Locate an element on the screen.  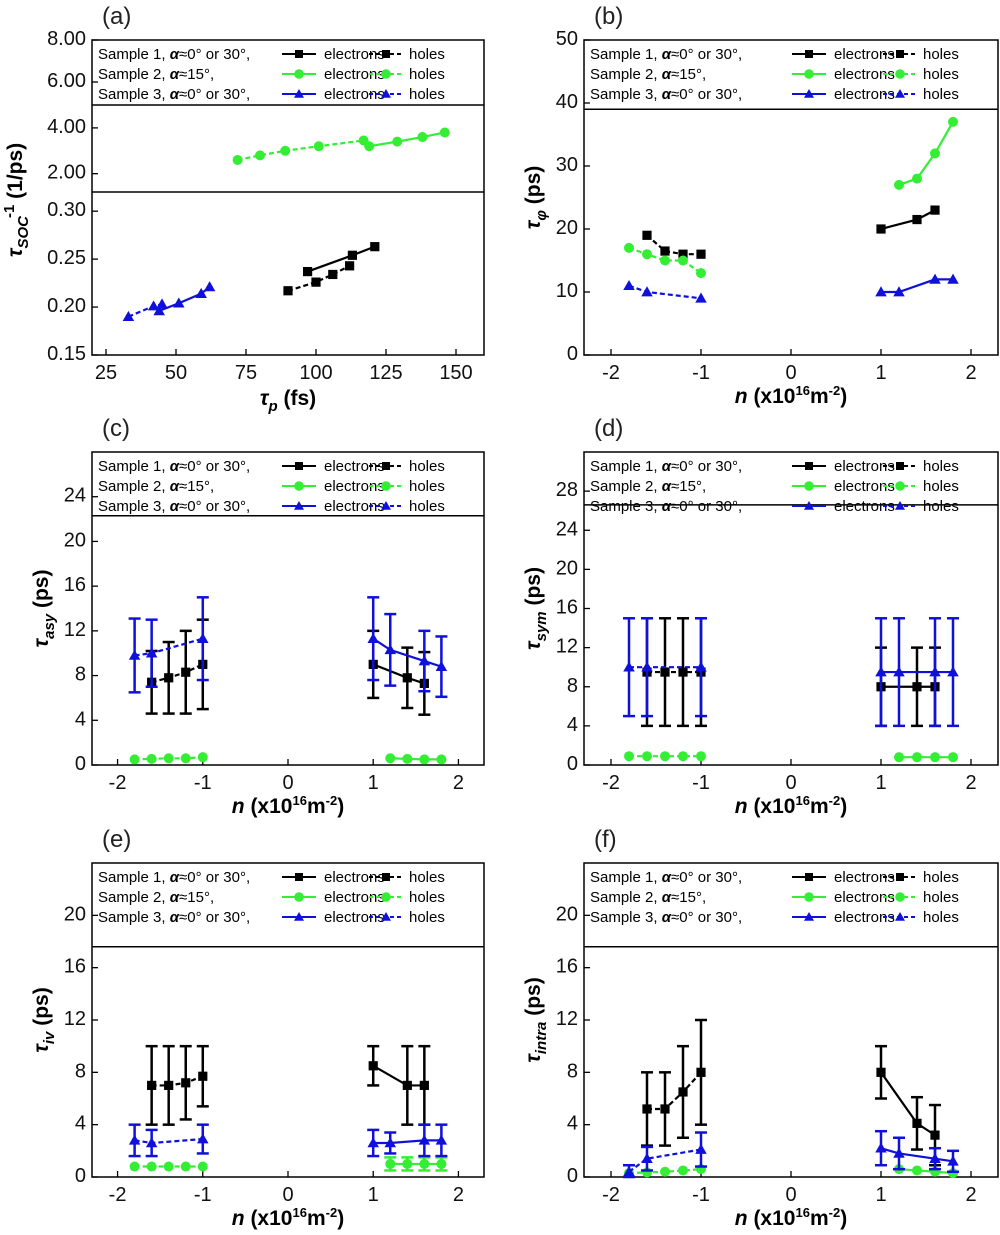
x-tick-label: 150 is located at coordinates (455, 373).